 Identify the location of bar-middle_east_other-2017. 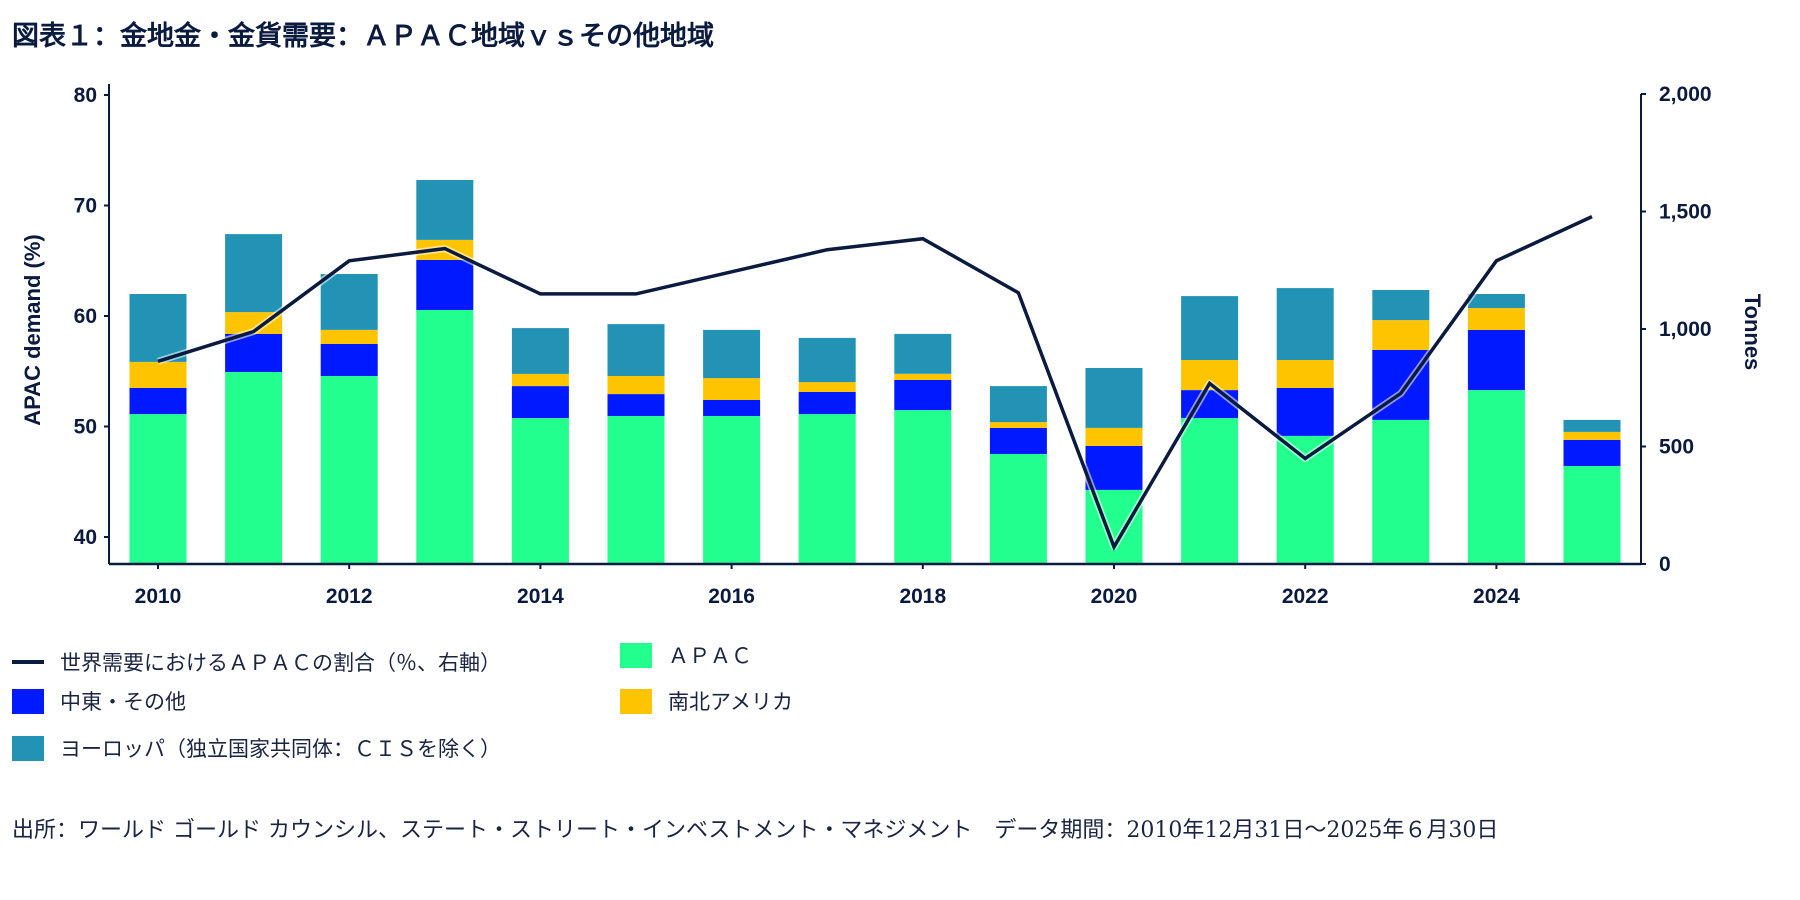
(827, 403).